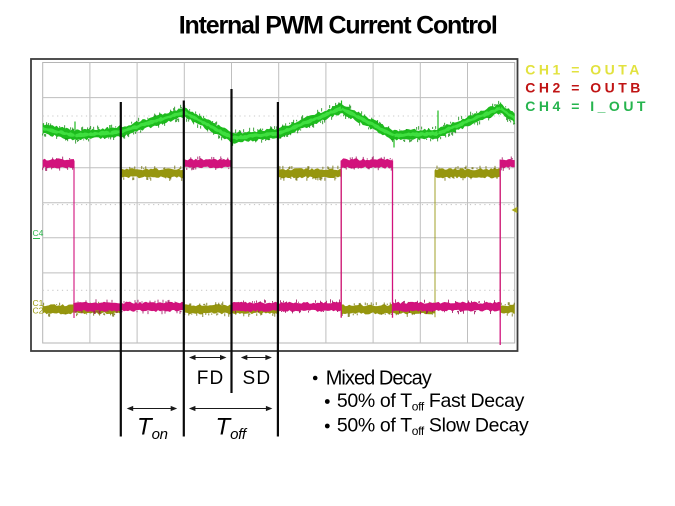 The image size is (675, 506). I want to click on svg-text: CH2 = OUTB, so click(584, 88).